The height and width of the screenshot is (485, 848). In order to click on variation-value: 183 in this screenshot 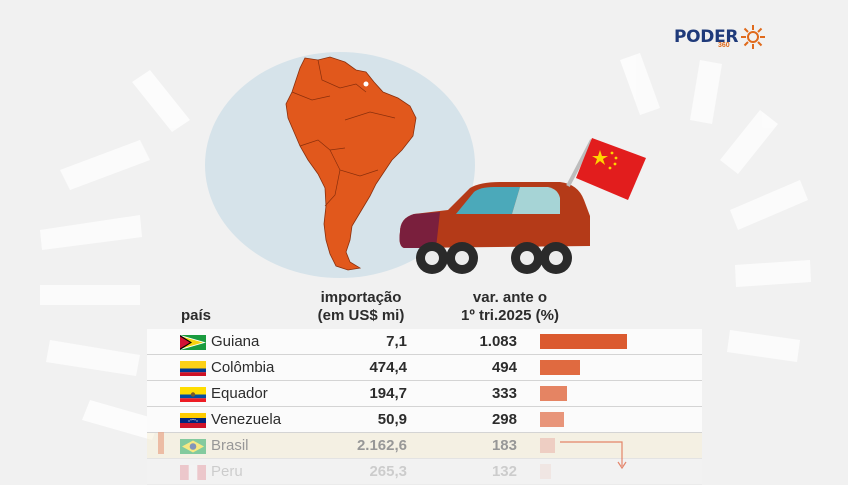, I will do `click(504, 445)`.